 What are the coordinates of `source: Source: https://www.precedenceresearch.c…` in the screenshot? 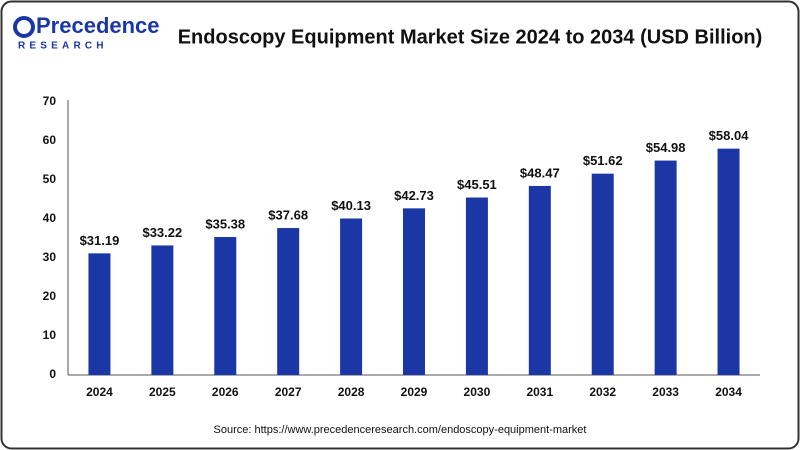 It's located at (400, 430).